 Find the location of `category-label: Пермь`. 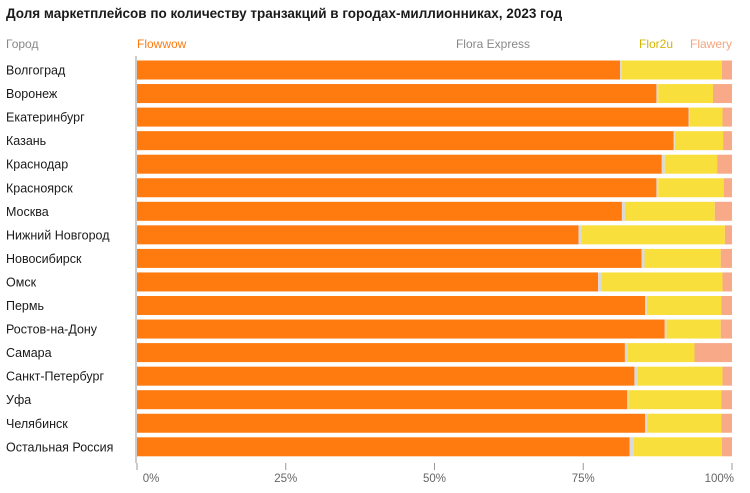

category-label: Пермь is located at coordinates (25, 306).